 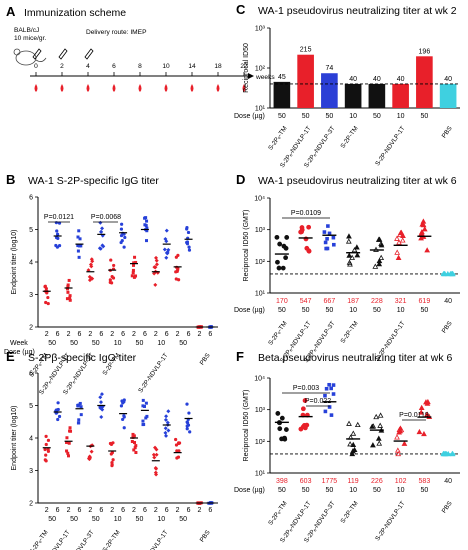 I want to click on panel-f-gmt-label: 1775, so click(x=330, y=481).